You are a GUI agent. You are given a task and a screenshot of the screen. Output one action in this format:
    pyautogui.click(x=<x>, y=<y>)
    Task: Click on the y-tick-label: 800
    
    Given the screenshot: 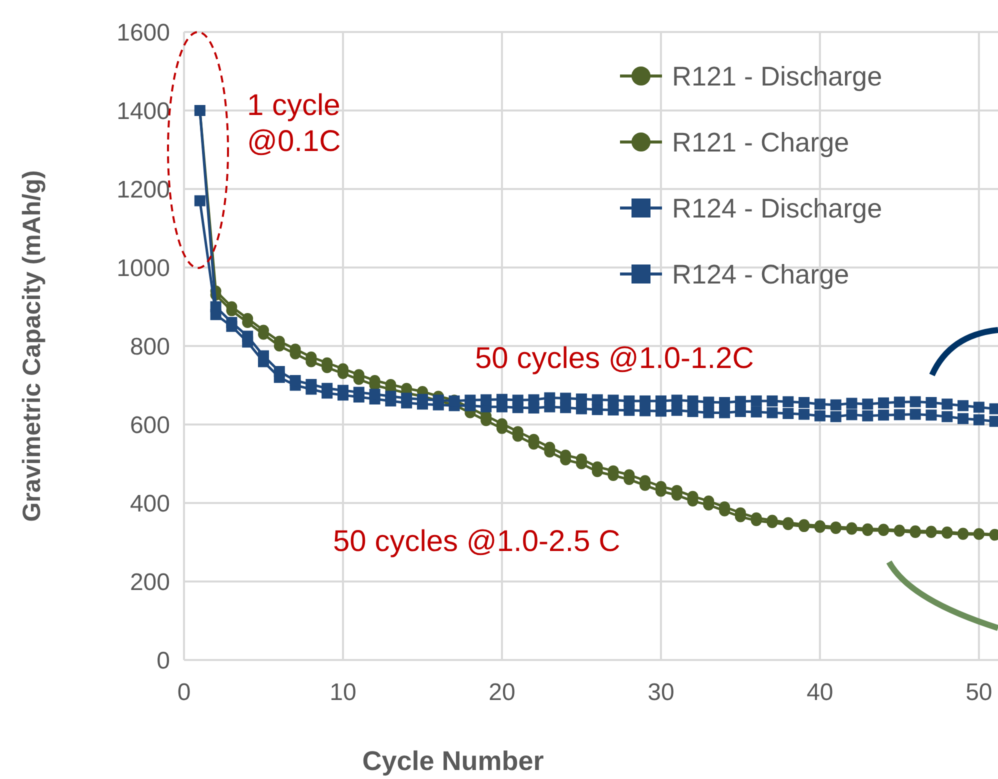 What is the action you would take?
    pyautogui.click(x=150, y=346)
    